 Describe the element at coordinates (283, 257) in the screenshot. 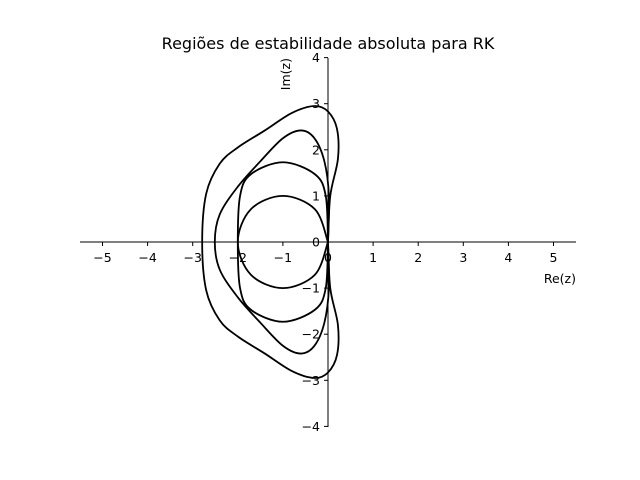

I see `x-tick-label: −1` at that location.